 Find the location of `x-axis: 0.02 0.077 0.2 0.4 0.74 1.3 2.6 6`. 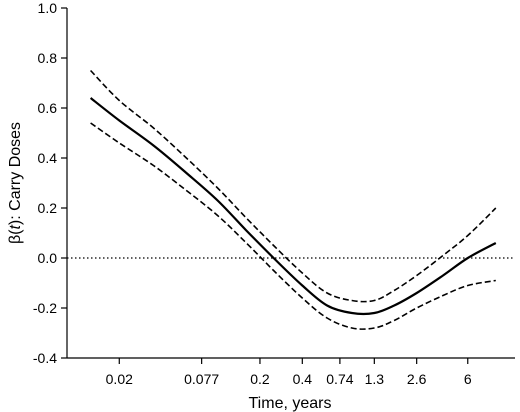

x-axis: 0.02 0.077 0.2 0.4 0.74 1.3 2.6 6 is located at coordinates (291, 372).